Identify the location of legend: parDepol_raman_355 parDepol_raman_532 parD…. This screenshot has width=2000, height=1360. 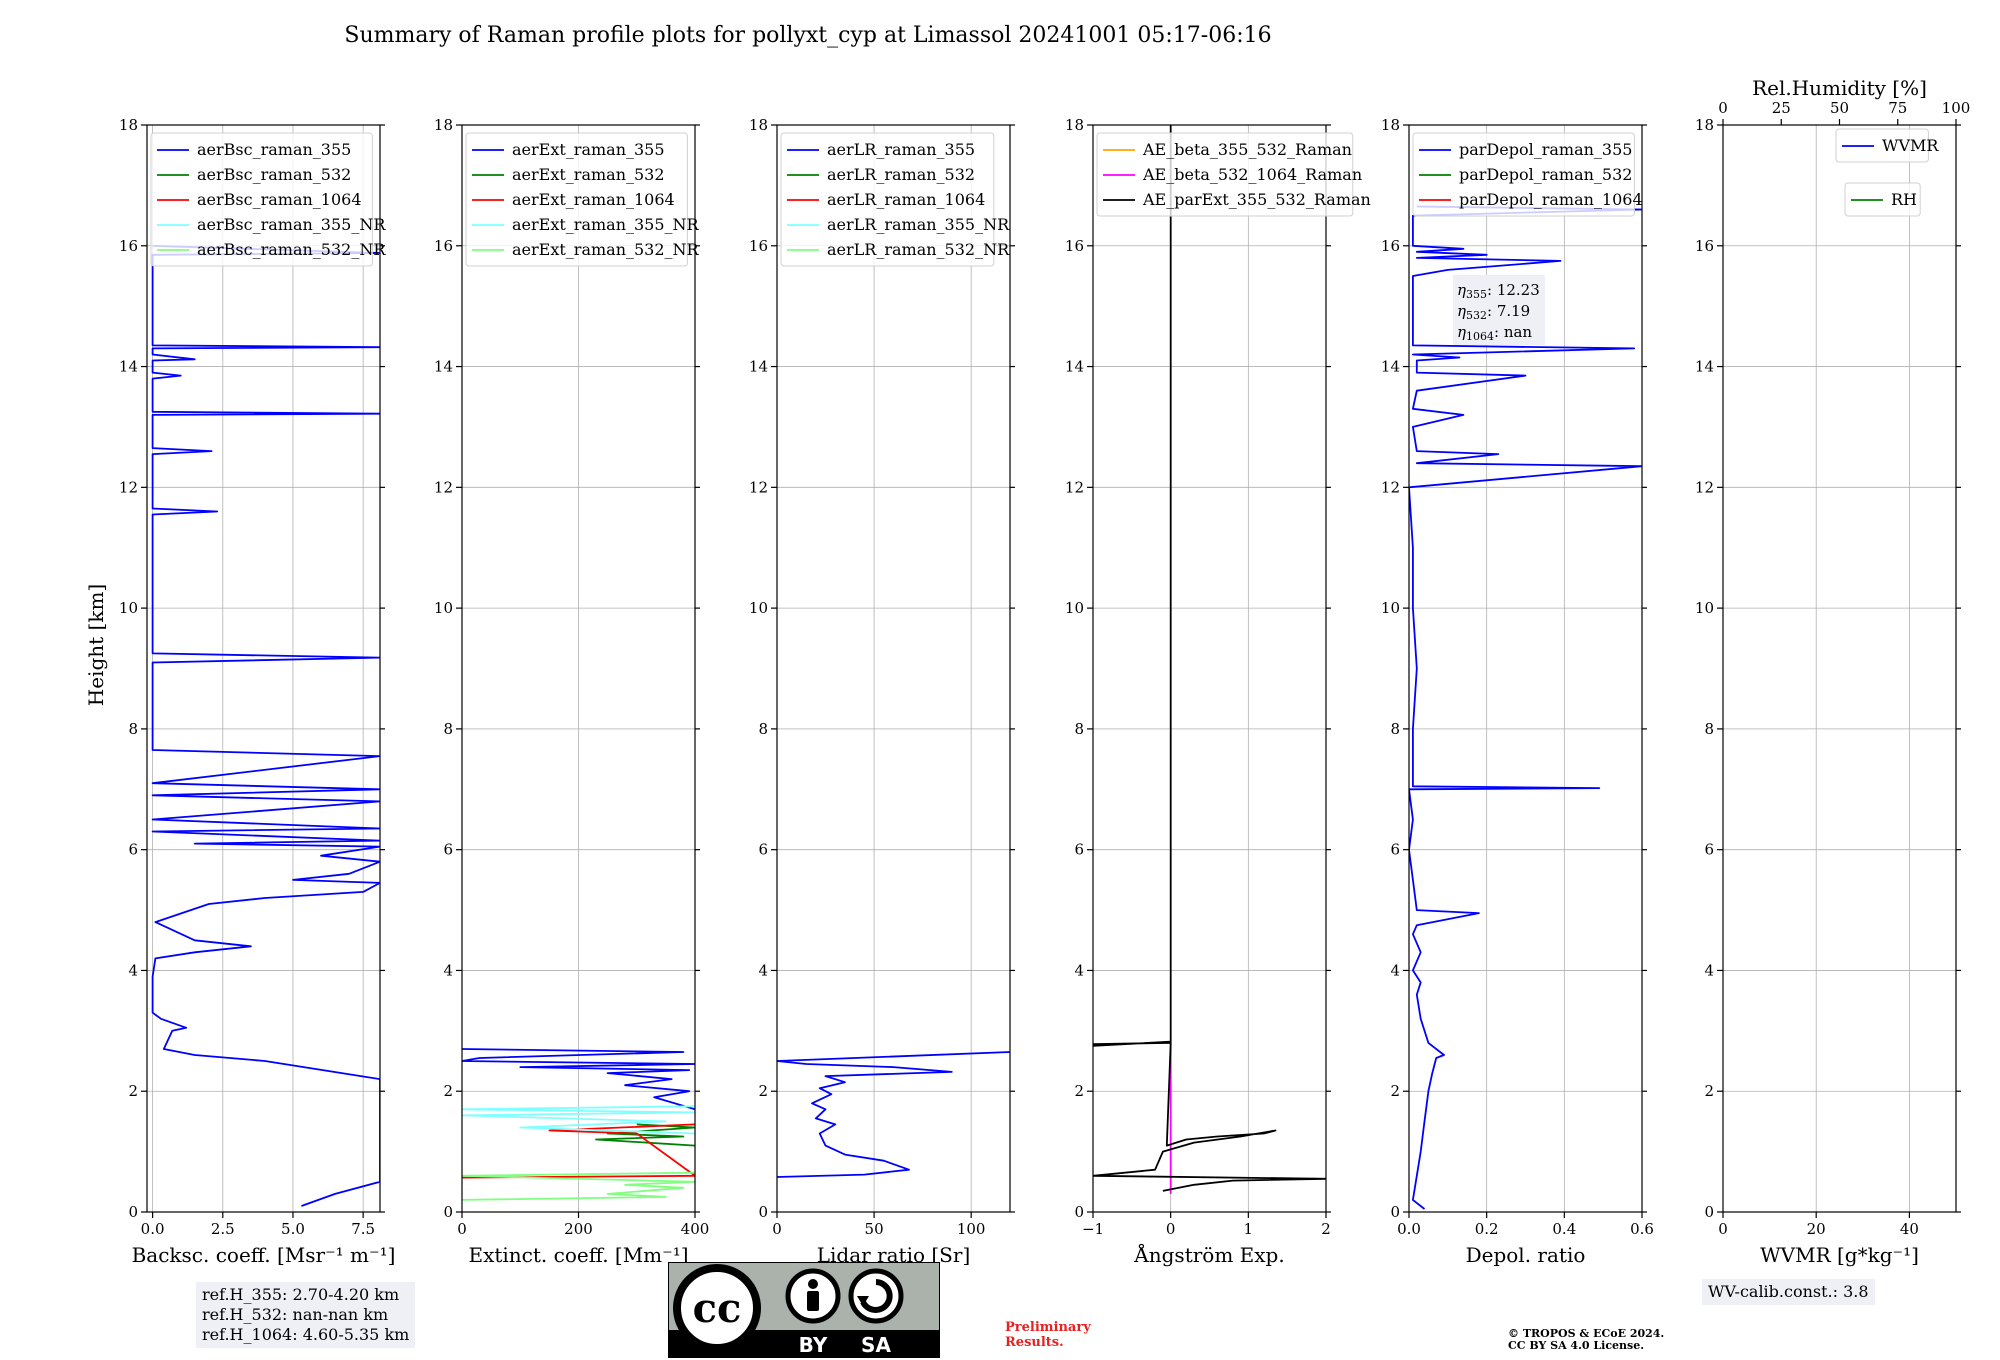
(1527, 174).